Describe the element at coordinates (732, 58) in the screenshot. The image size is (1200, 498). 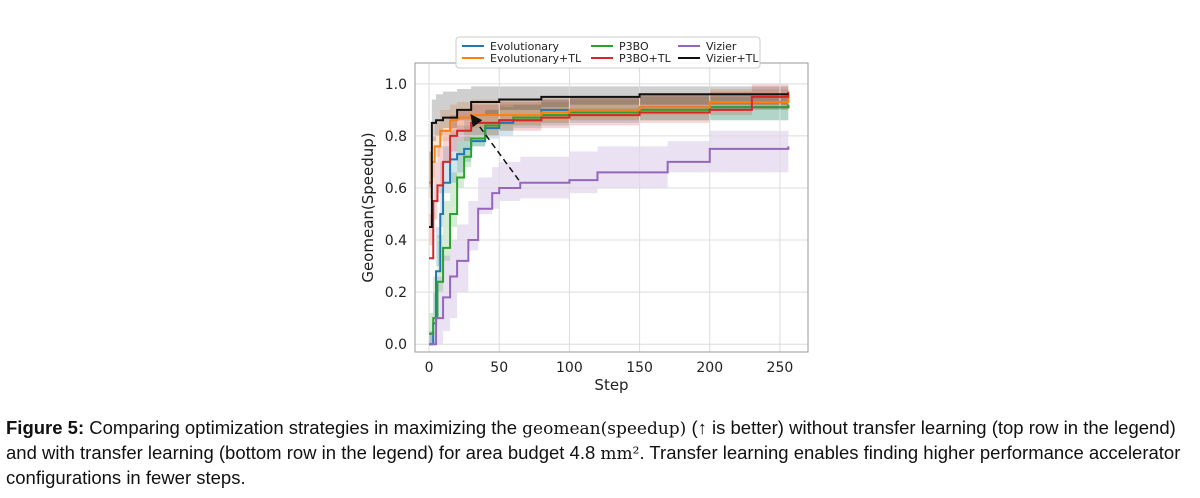
I see `legend-entry: Vizier+TL` at that location.